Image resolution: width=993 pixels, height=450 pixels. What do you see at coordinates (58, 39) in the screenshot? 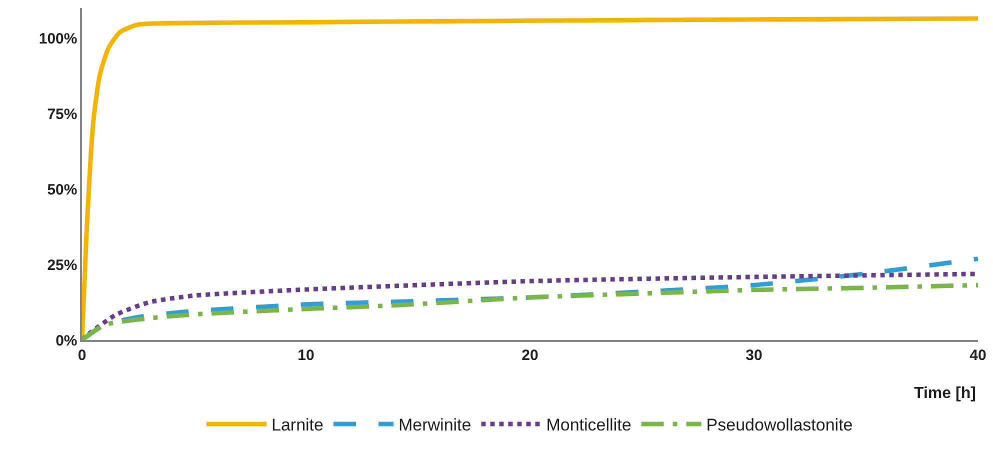
I see `y-tick-label: 100%` at bounding box center [58, 39].